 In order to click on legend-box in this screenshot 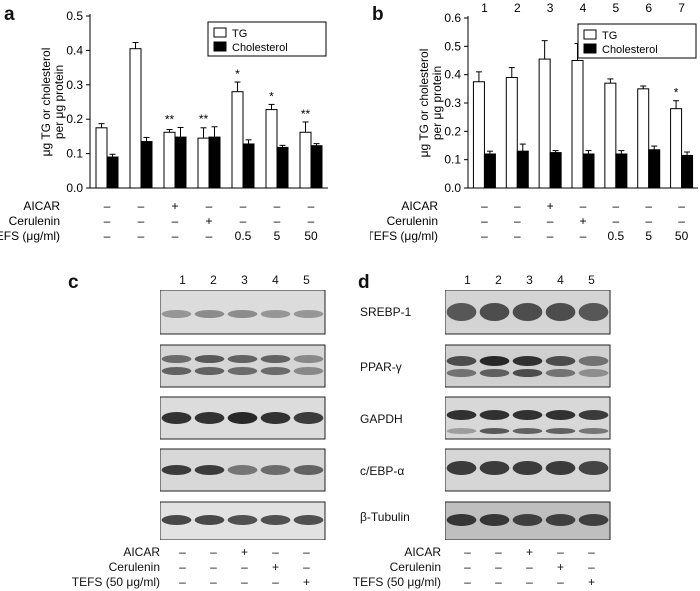, I will do `click(637, 41)`.